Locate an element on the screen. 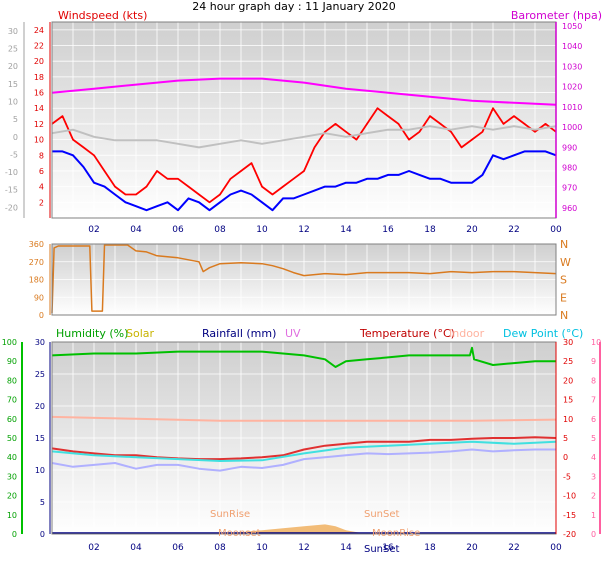 The image size is (608, 561). legend-humidity: Humidity (%) is located at coordinates (92, 333).